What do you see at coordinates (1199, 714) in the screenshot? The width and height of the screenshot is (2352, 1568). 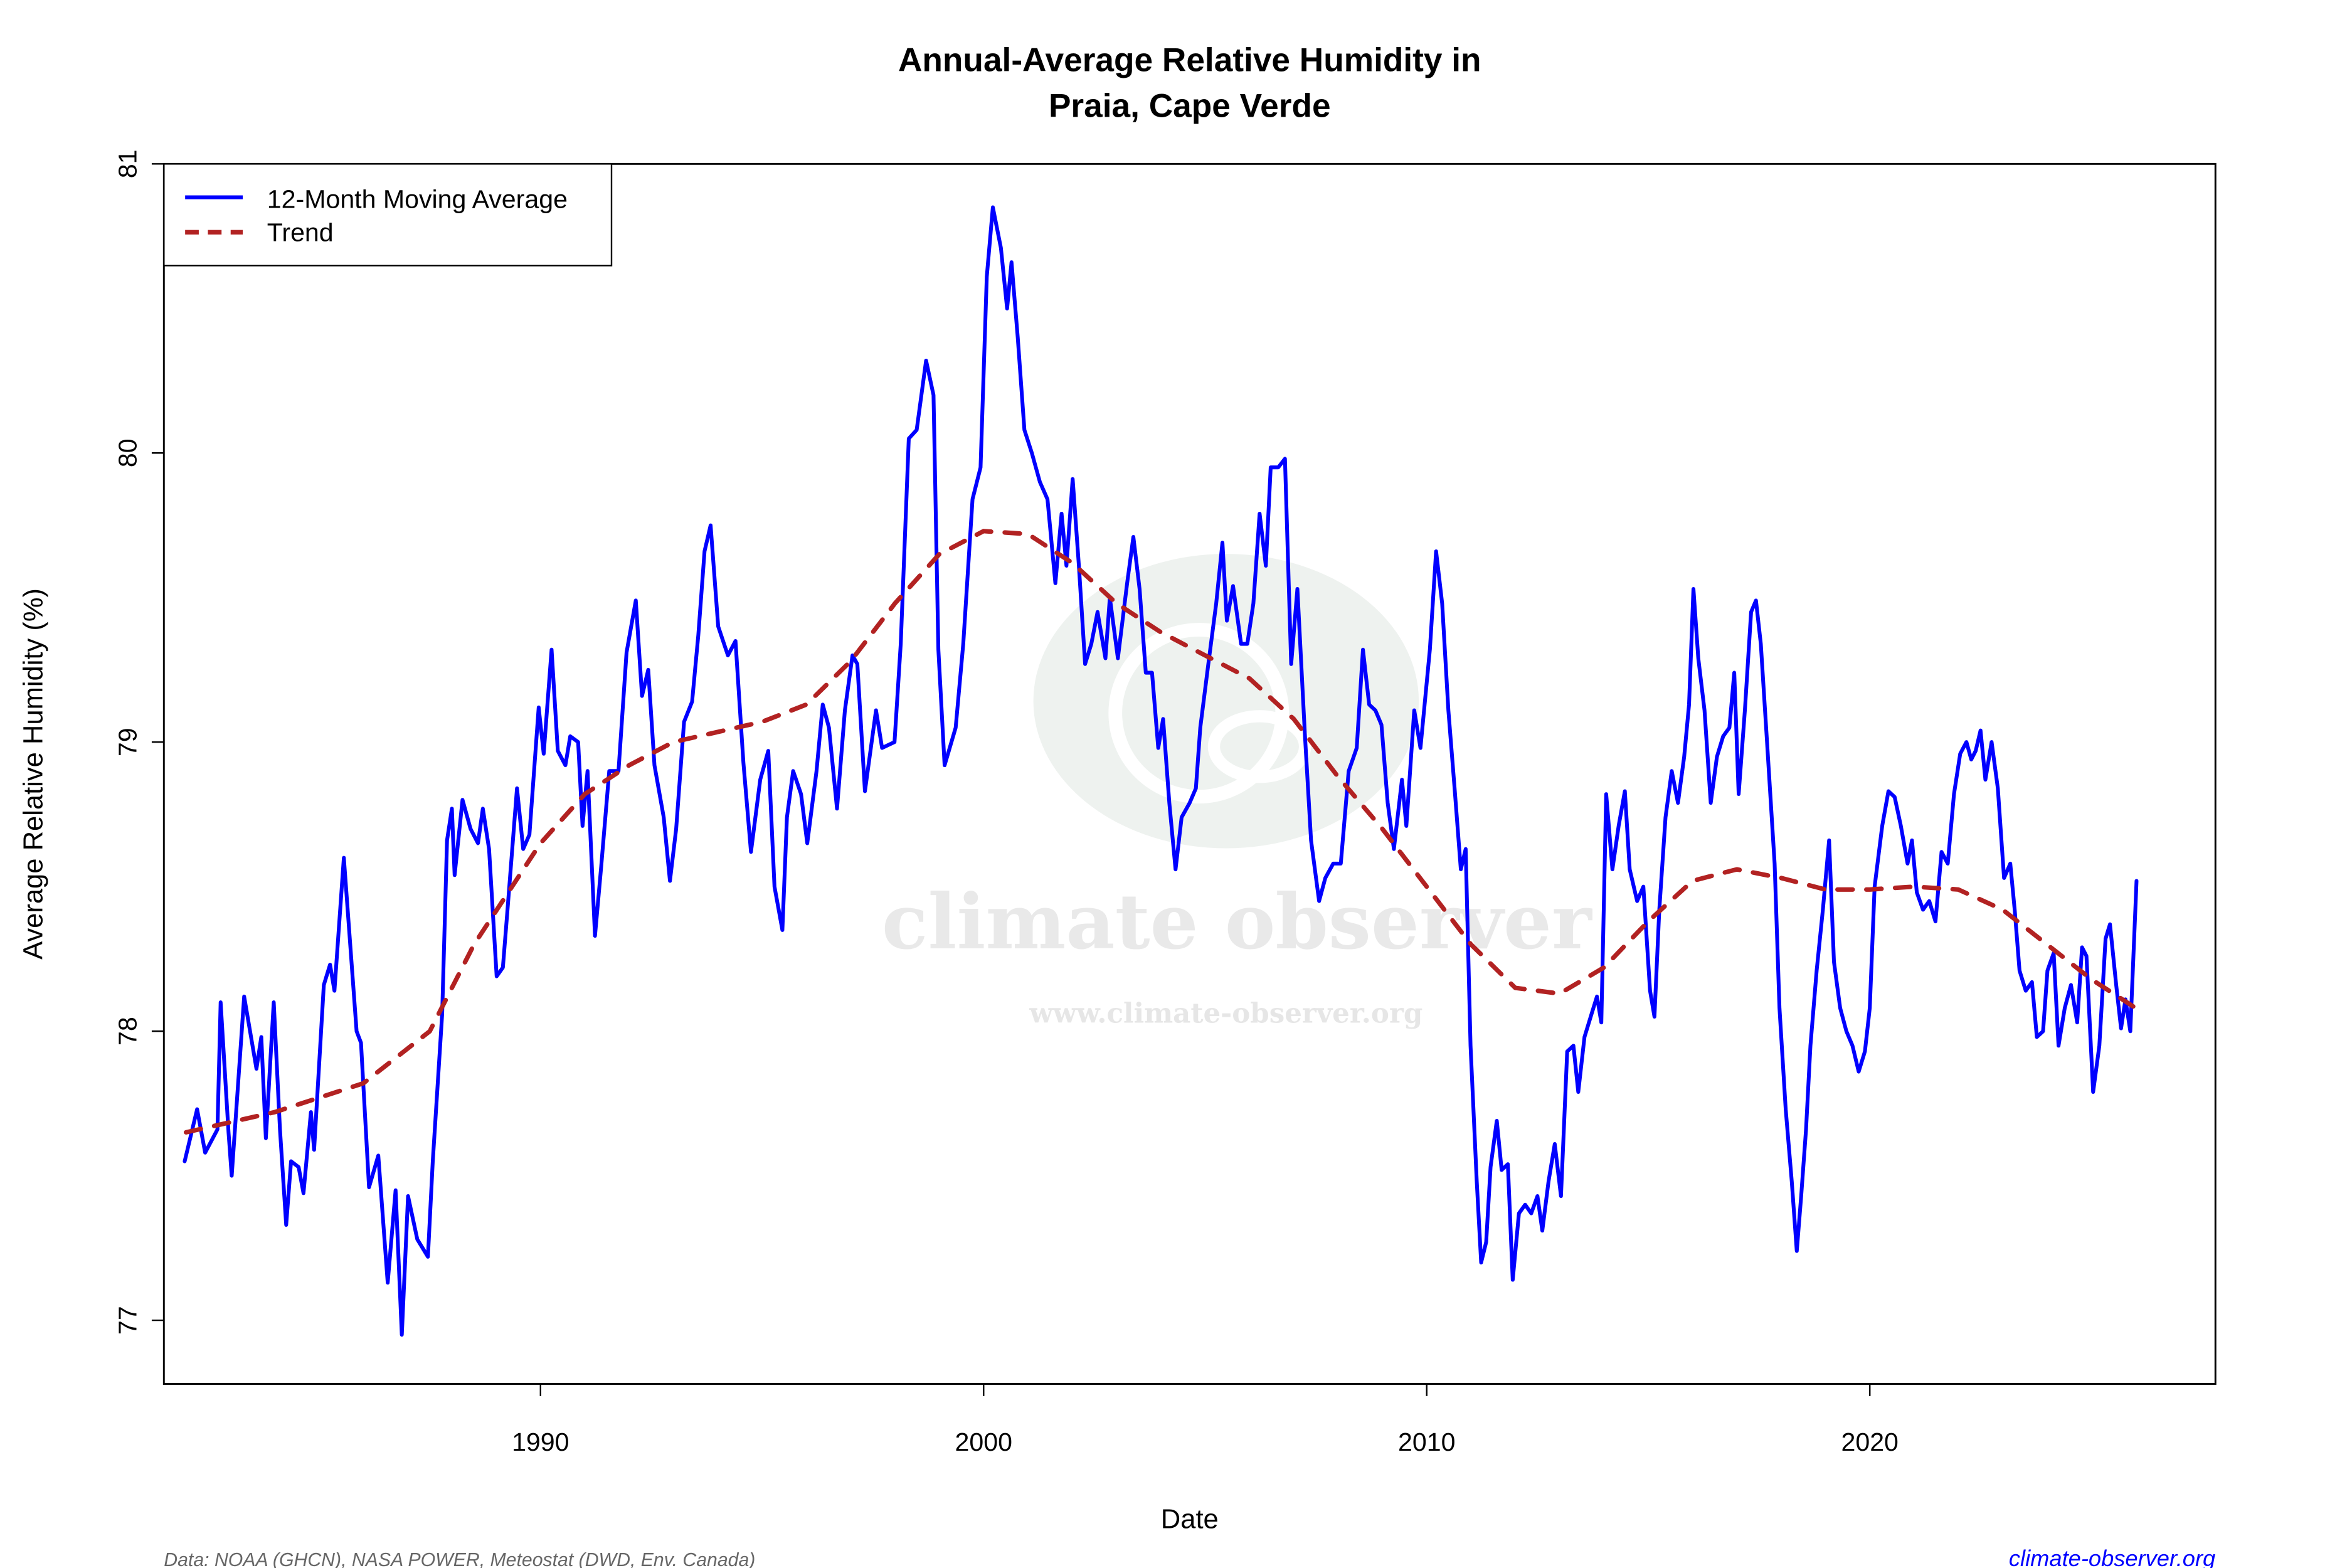 I see `watermark-logo-ring` at bounding box center [1199, 714].